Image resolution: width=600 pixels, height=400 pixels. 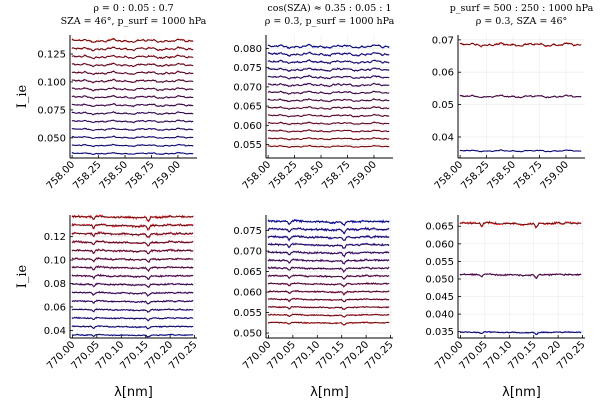 What do you see at coordinates (55, 237) in the screenshot?
I see `y-tick-label: 0.12` at bounding box center [55, 237].